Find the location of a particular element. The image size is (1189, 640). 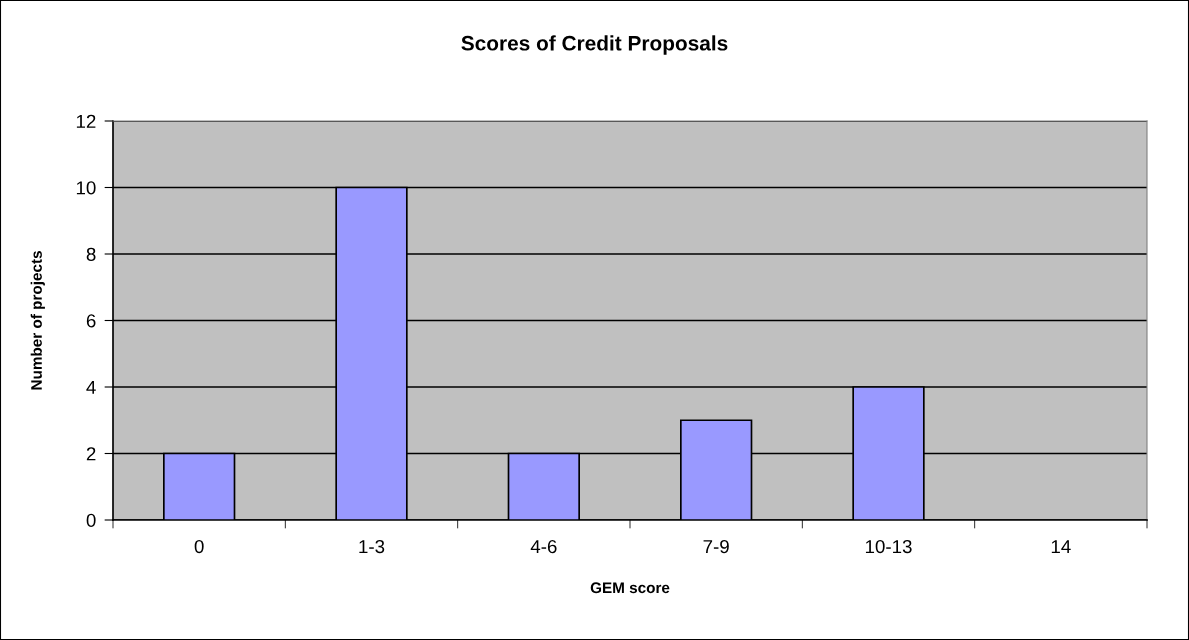

x-axis-title: GEM score is located at coordinates (630, 588).